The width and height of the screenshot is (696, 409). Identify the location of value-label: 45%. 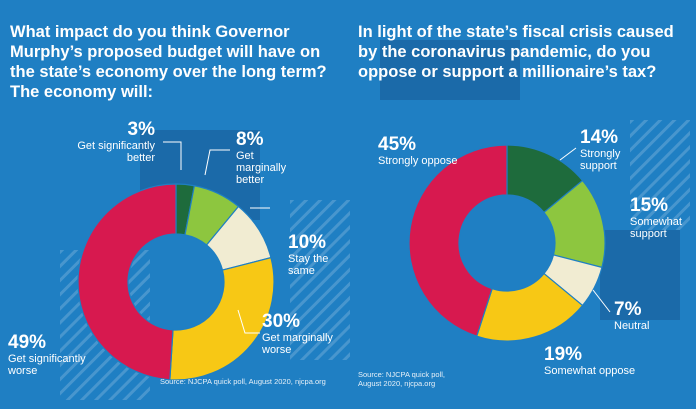
(397, 144).